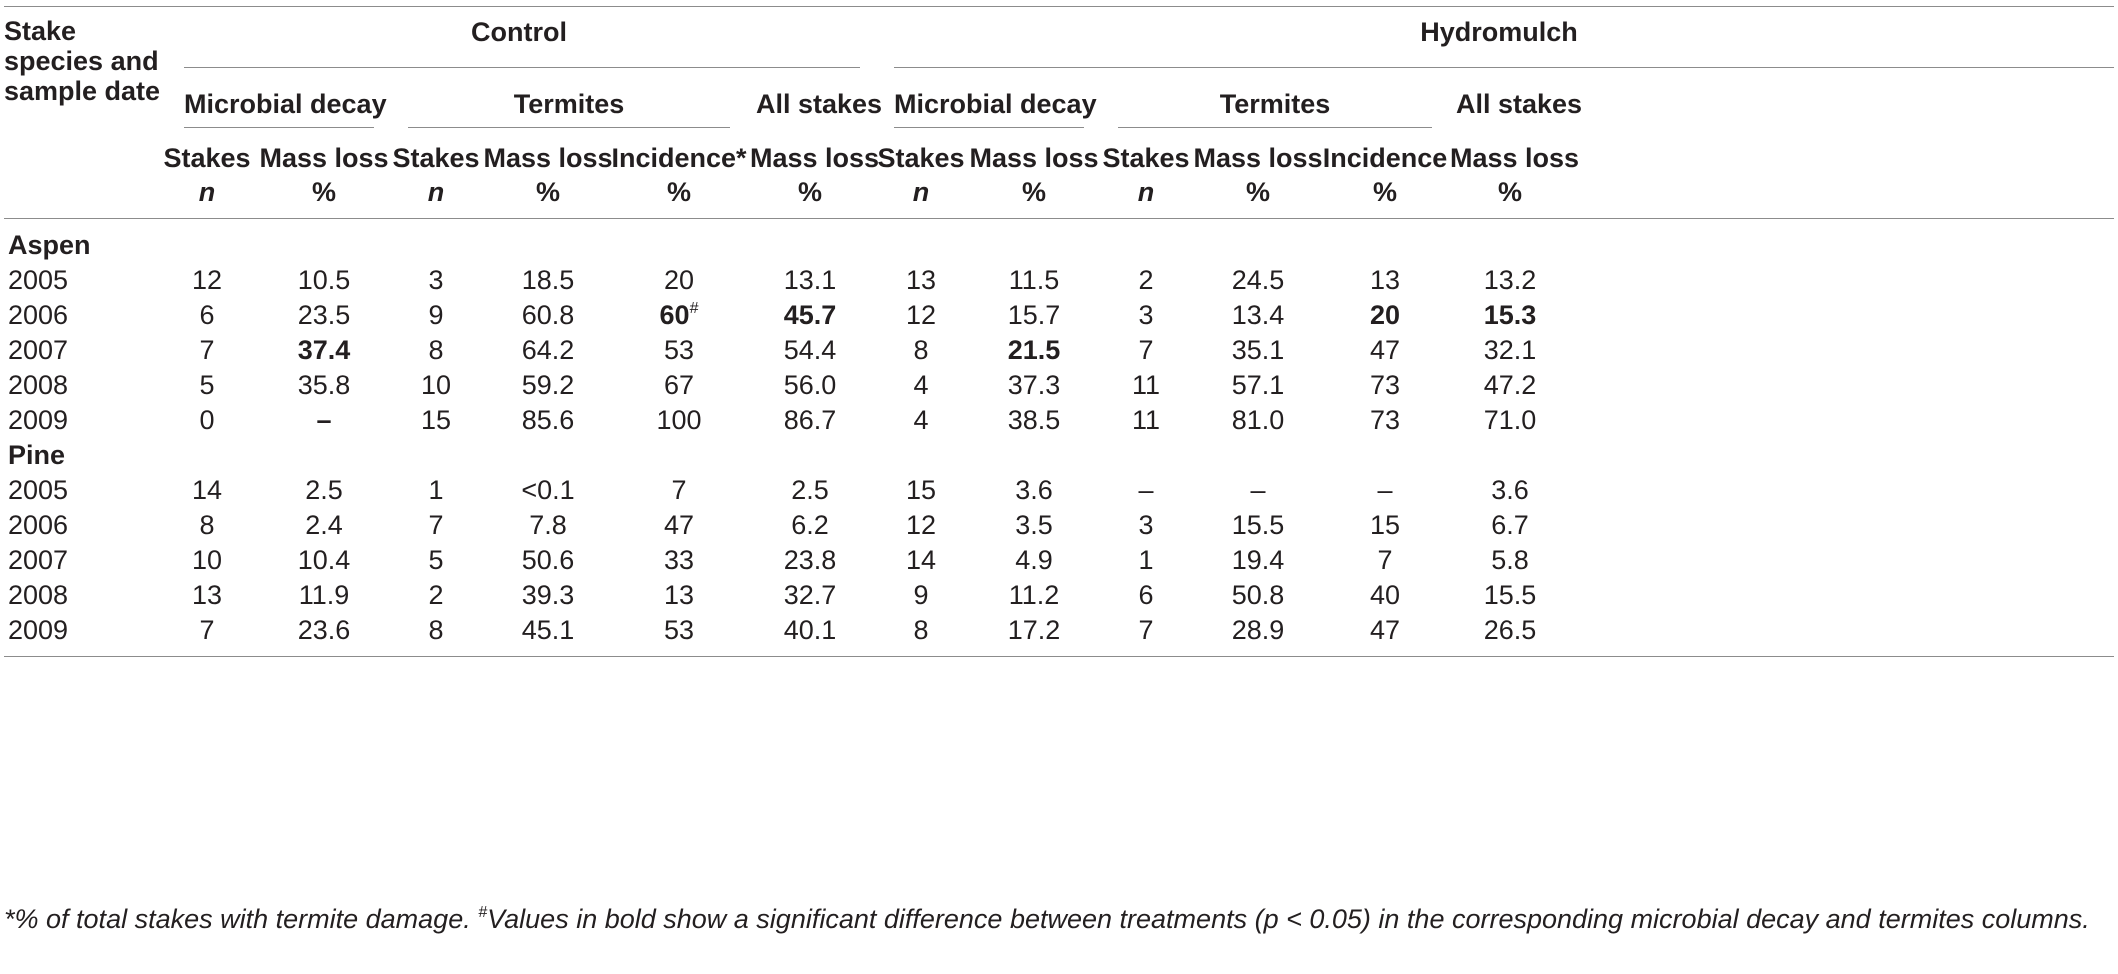  Describe the element at coordinates (1510, 525) in the screenshot. I see `table-cell: 6.7` at that location.